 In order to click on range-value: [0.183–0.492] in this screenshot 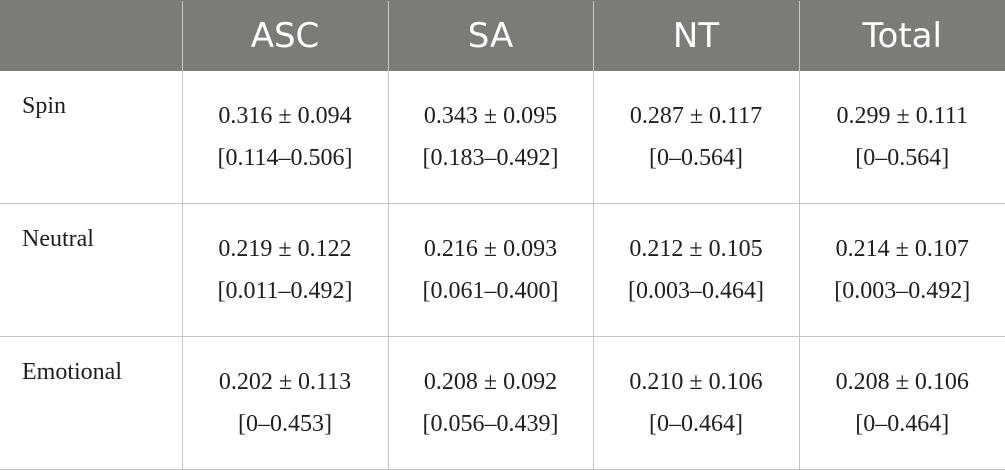, I will do `click(491, 158)`.